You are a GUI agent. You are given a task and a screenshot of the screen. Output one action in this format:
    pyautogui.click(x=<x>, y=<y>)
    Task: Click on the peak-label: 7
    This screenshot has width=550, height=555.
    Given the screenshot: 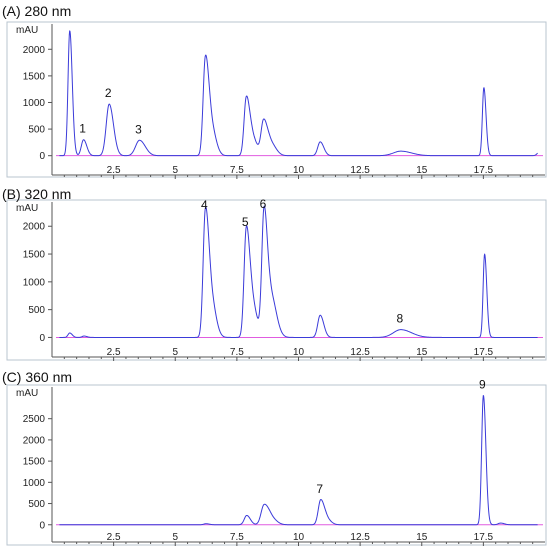 What is the action you would take?
    pyautogui.click(x=319, y=489)
    